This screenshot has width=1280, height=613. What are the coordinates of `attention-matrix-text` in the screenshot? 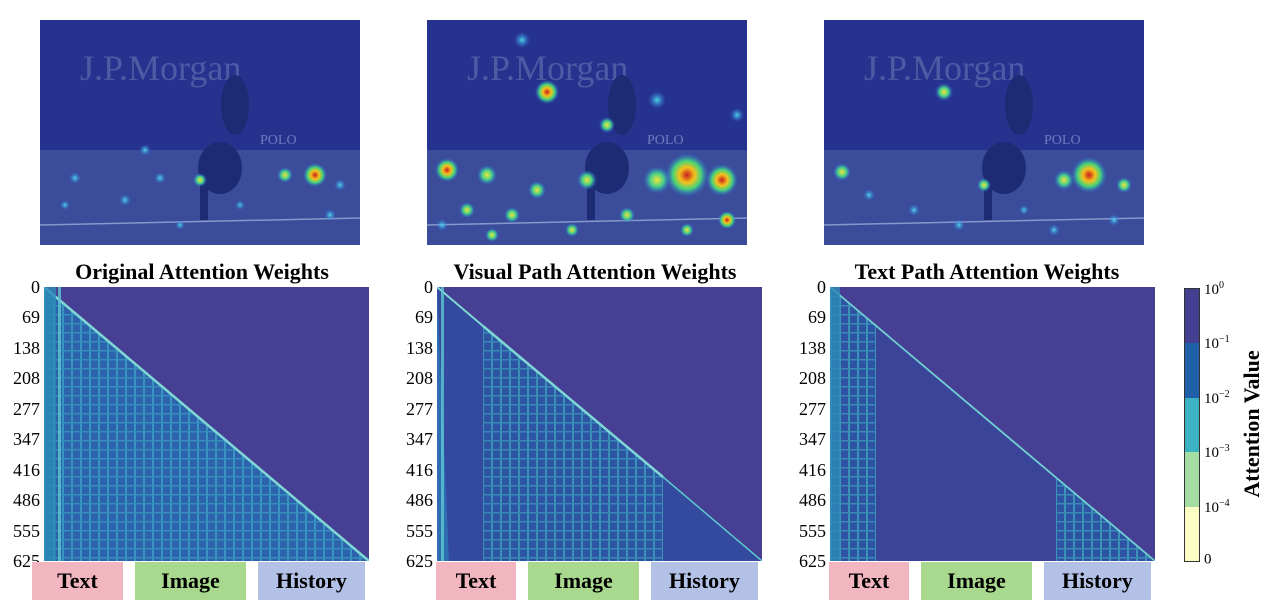 It's located at (992, 424).